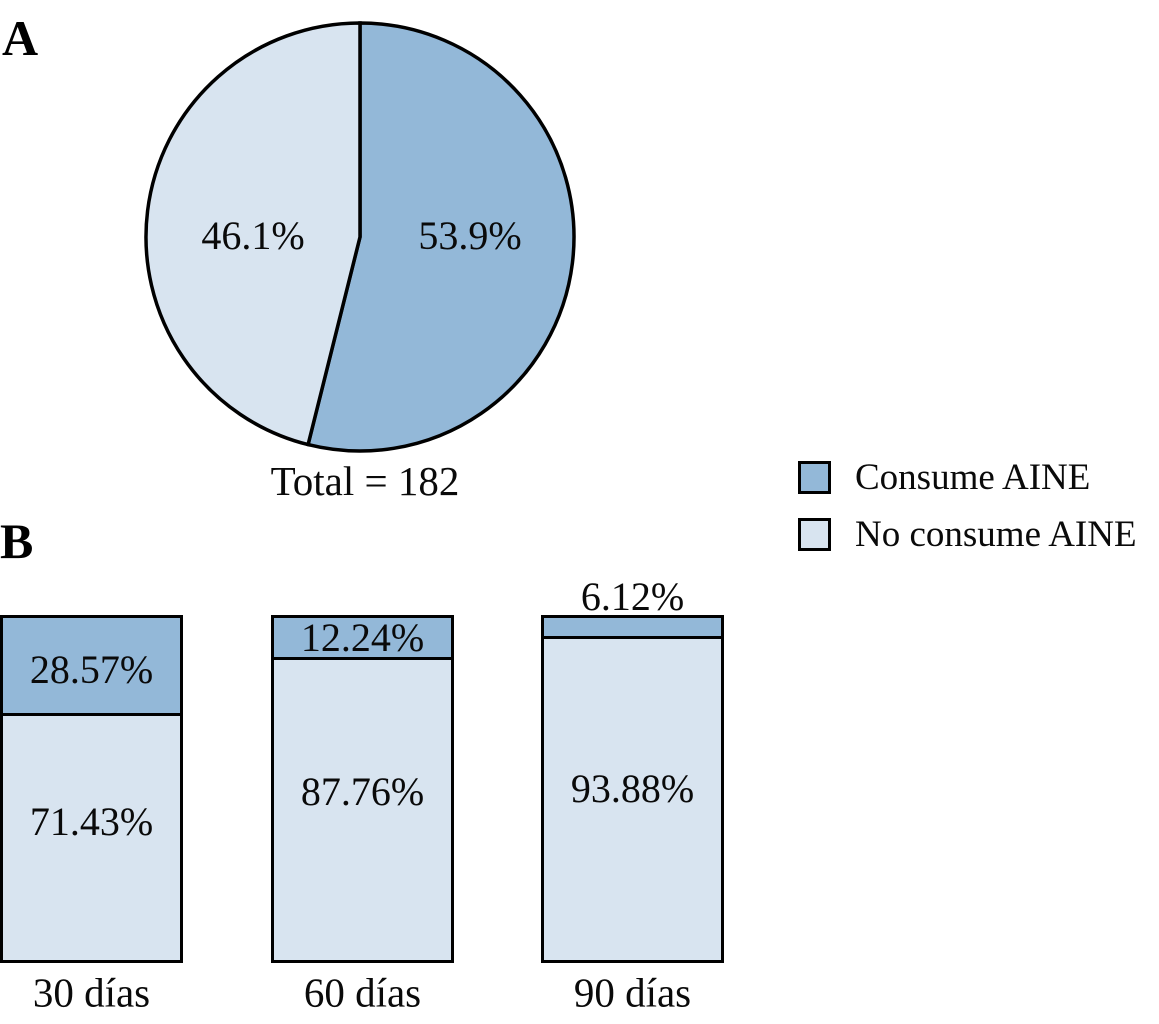  What do you see at coordinates (967, 506) in the screenshot?
I see `legend: Consume AINE No consume AINE` at bounding box center [967, 506].